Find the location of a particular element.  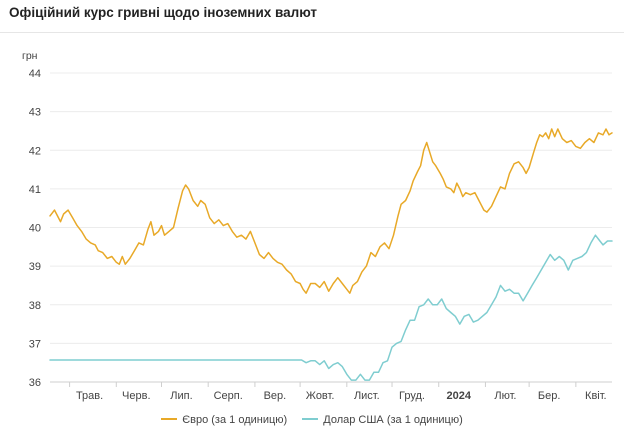

x-tick-label: Вер. is located at coordinates (275, 396).